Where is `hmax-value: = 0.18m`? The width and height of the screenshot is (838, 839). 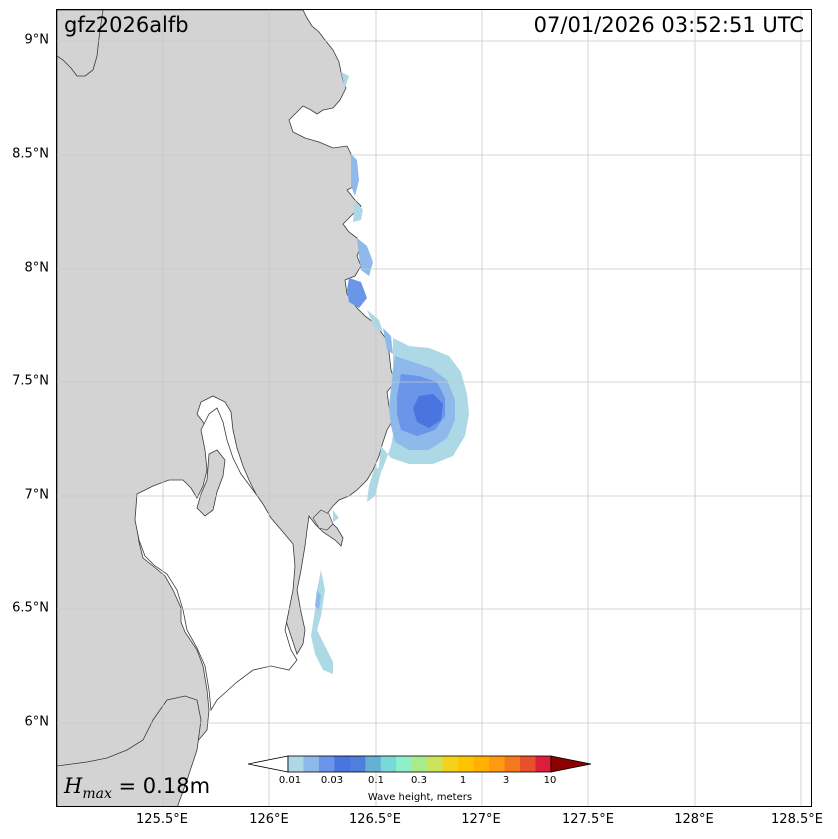
hmax-value: = 0.18m is located at coordinates (161, 786).